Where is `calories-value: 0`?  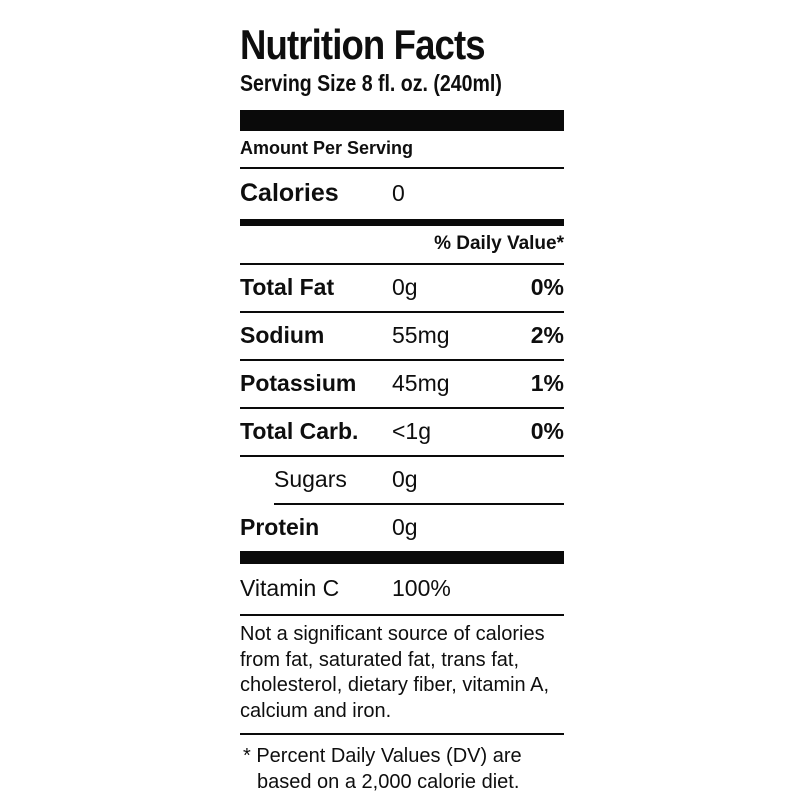
calories-value: 0 is located at coordinates (398, 193).